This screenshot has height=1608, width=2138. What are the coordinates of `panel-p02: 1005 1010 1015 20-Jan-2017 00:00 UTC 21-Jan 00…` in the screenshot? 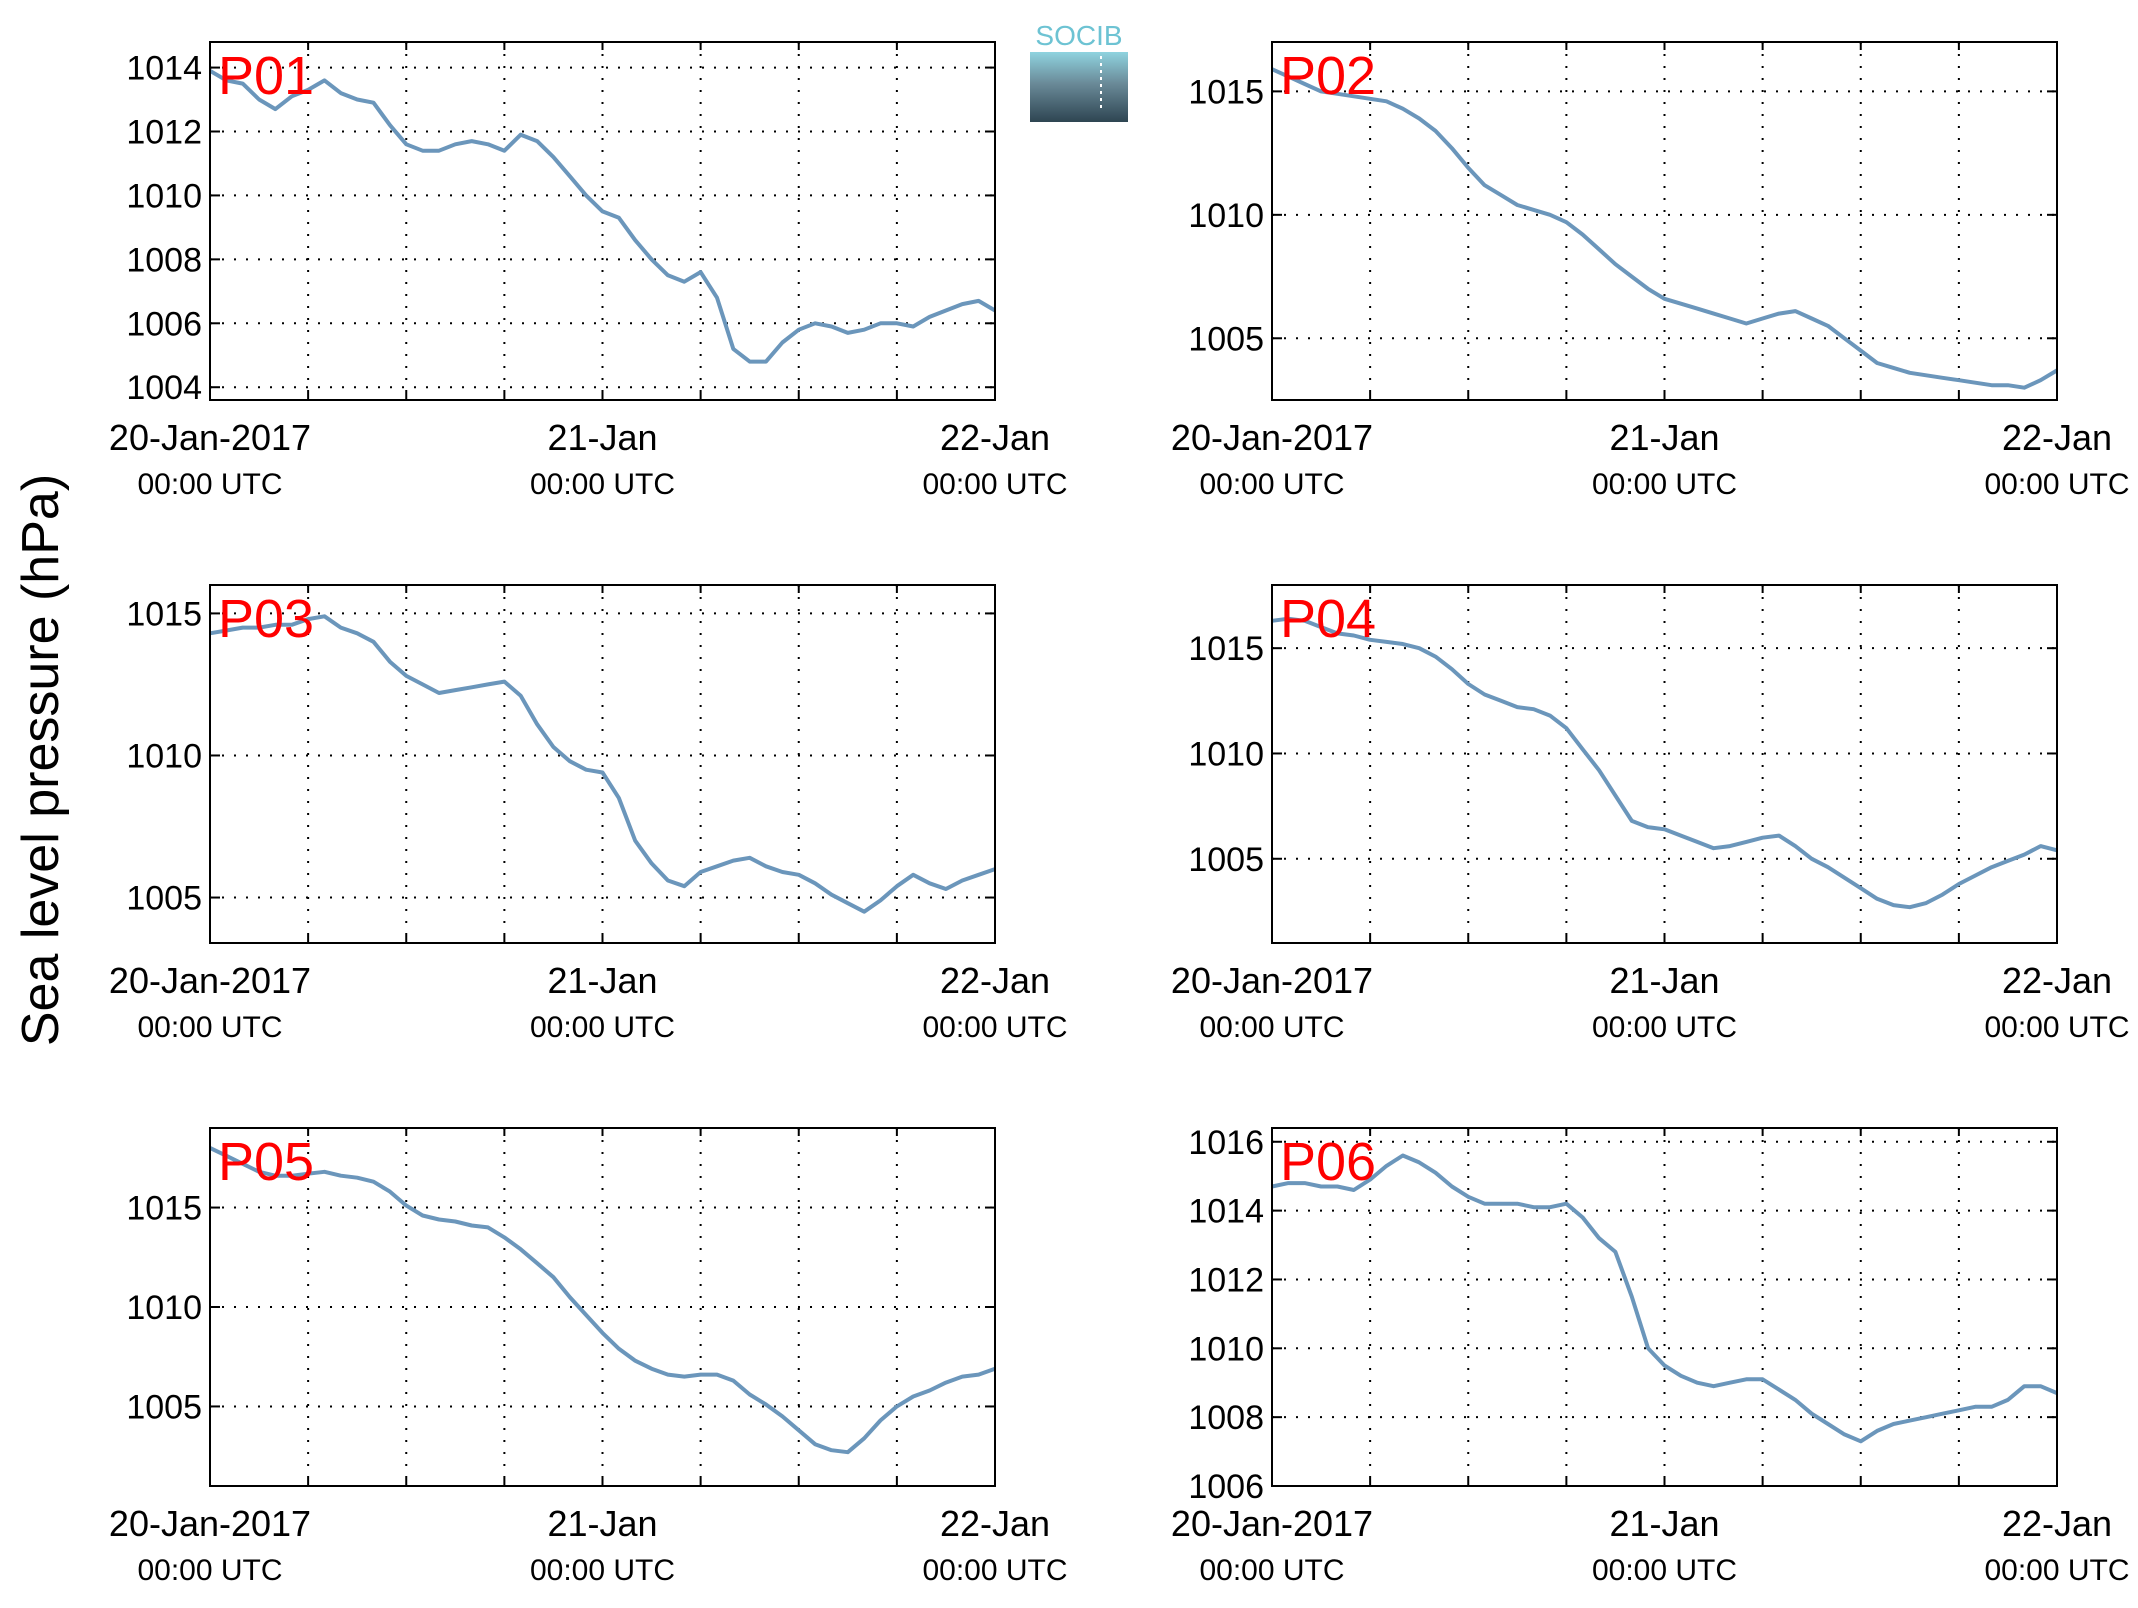 It's located at (1650, 271).